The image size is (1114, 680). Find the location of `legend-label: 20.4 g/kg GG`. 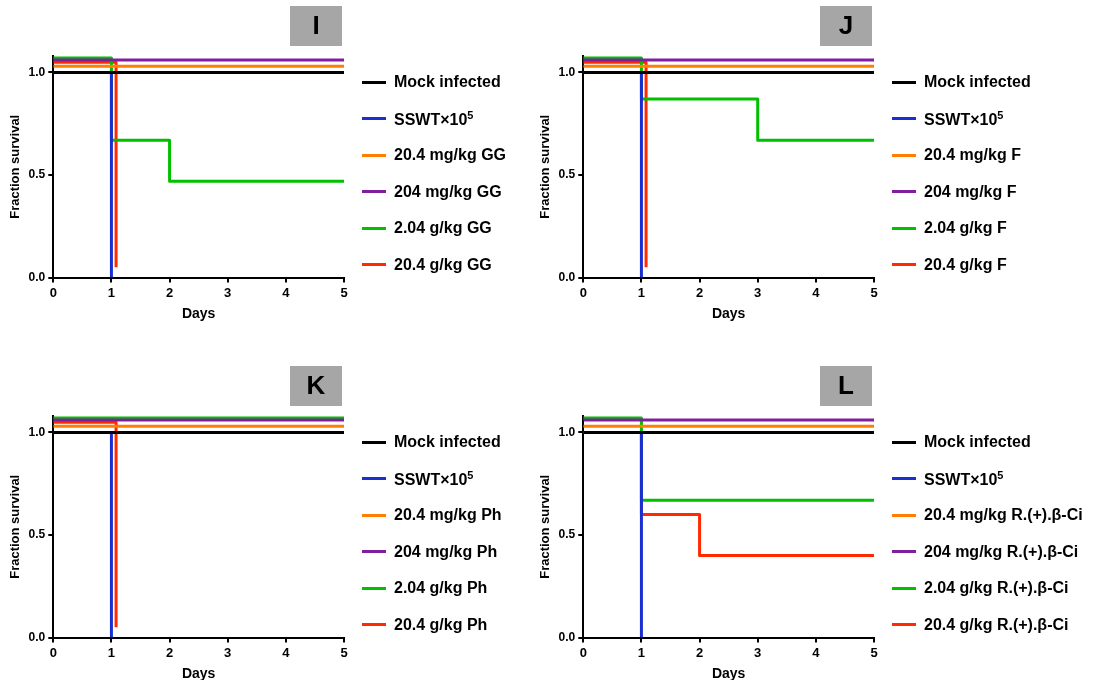

legend-label: 20.4 g/kg GG is located at coordinates (443, 264).